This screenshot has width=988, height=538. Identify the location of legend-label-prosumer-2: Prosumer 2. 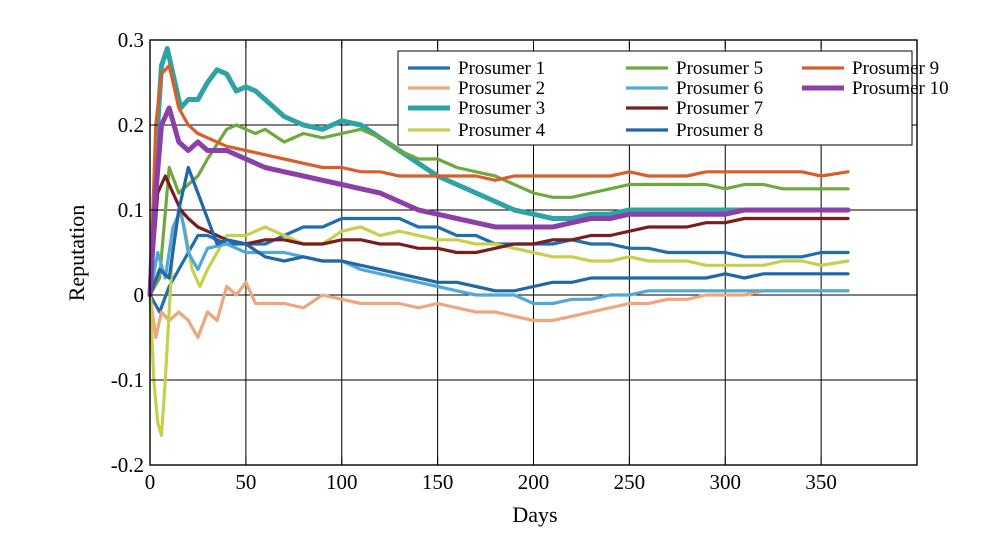
(501, 88).